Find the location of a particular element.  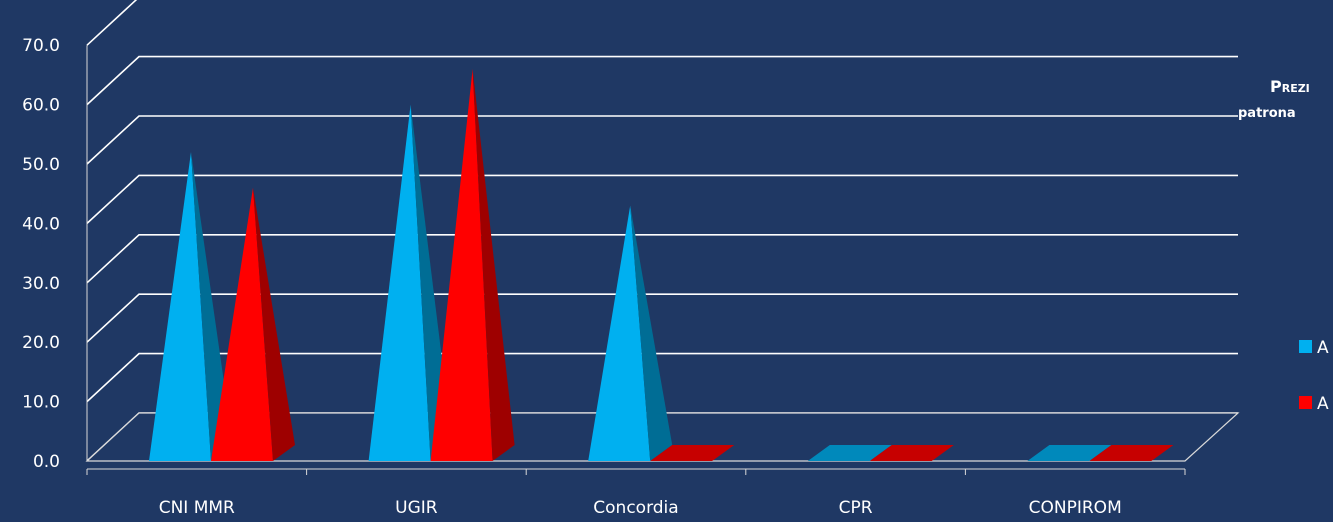

y-tick-label: 60.0 is located at coordinates (41, 106).